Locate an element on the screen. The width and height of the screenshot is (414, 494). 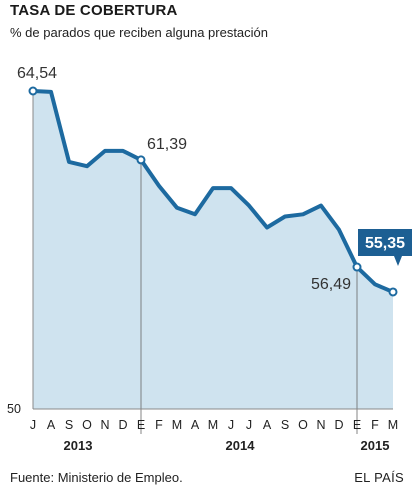
value-callout: 55,35 is located at coordinates (385, 262).